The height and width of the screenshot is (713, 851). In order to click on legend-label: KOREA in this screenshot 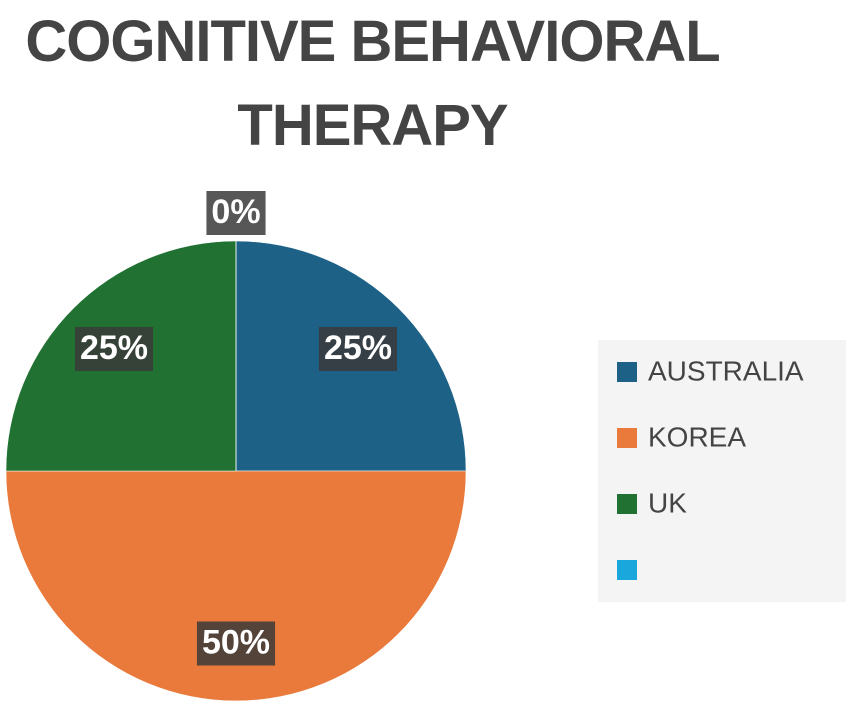, I will do `click(697, 436)`.